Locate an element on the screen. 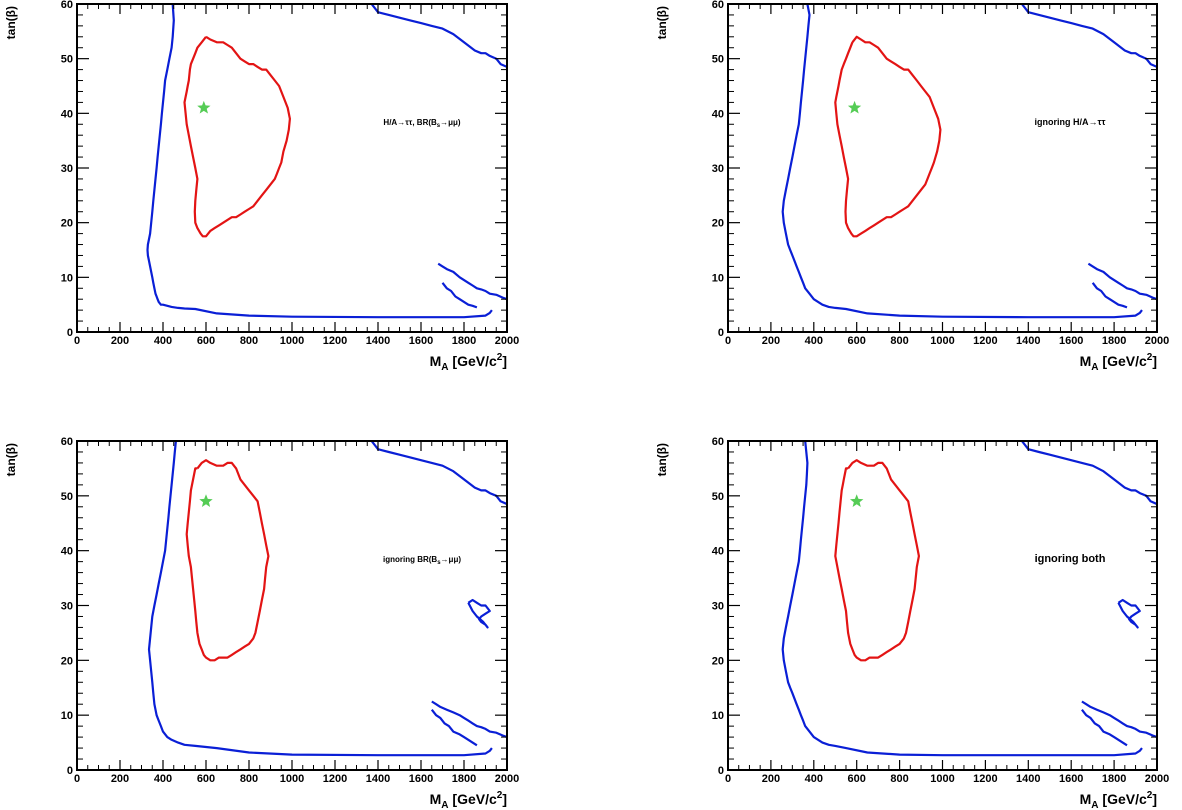  scenario-annotation: ignoring BR(Bs→μμ) is located at coordinates (422, 560).